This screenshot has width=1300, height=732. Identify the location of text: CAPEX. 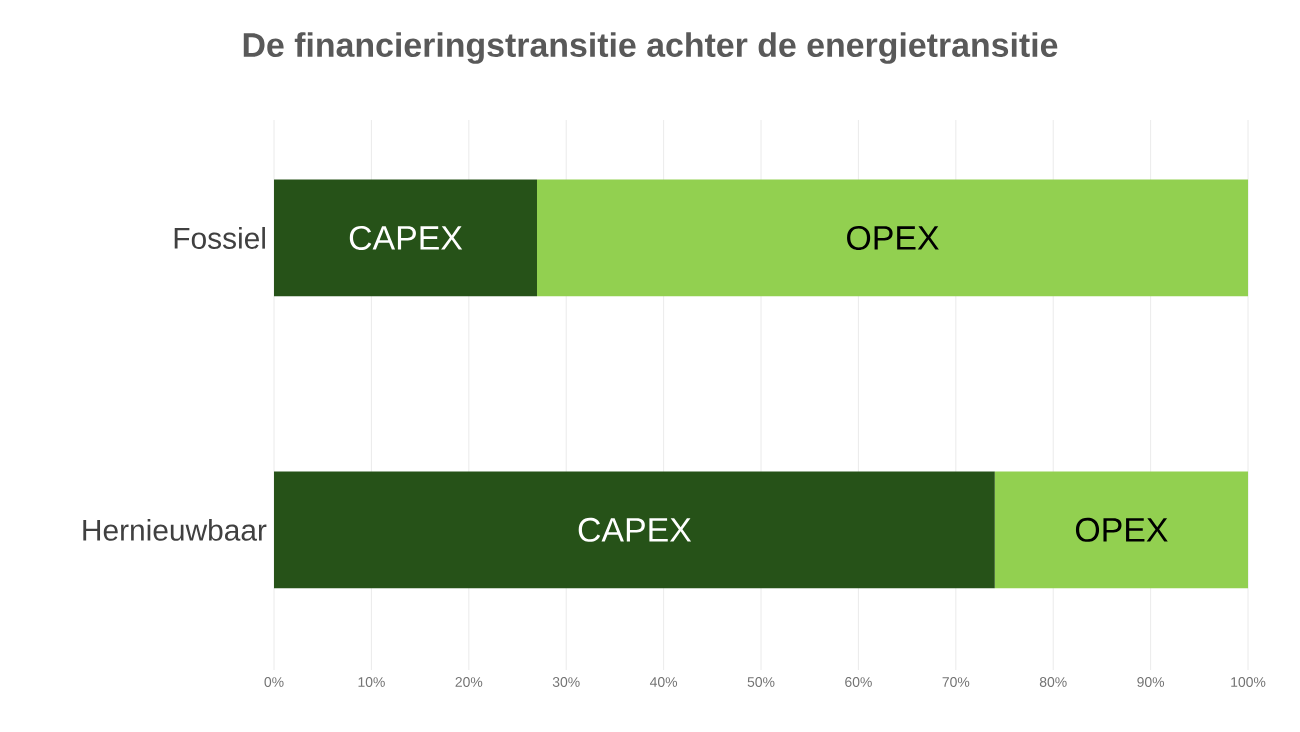
(406, 237).